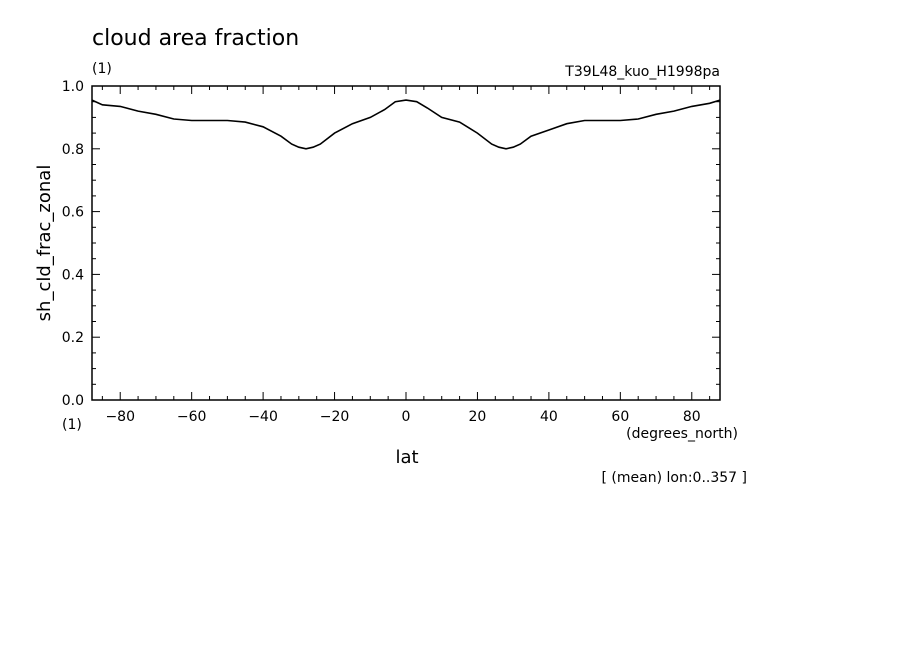 This screenshot has width=904, height=654. What do you see at coordinates (72, 425) in the screenshot?
I see `y-units-label: (1)` at bounding box center [72, 425].